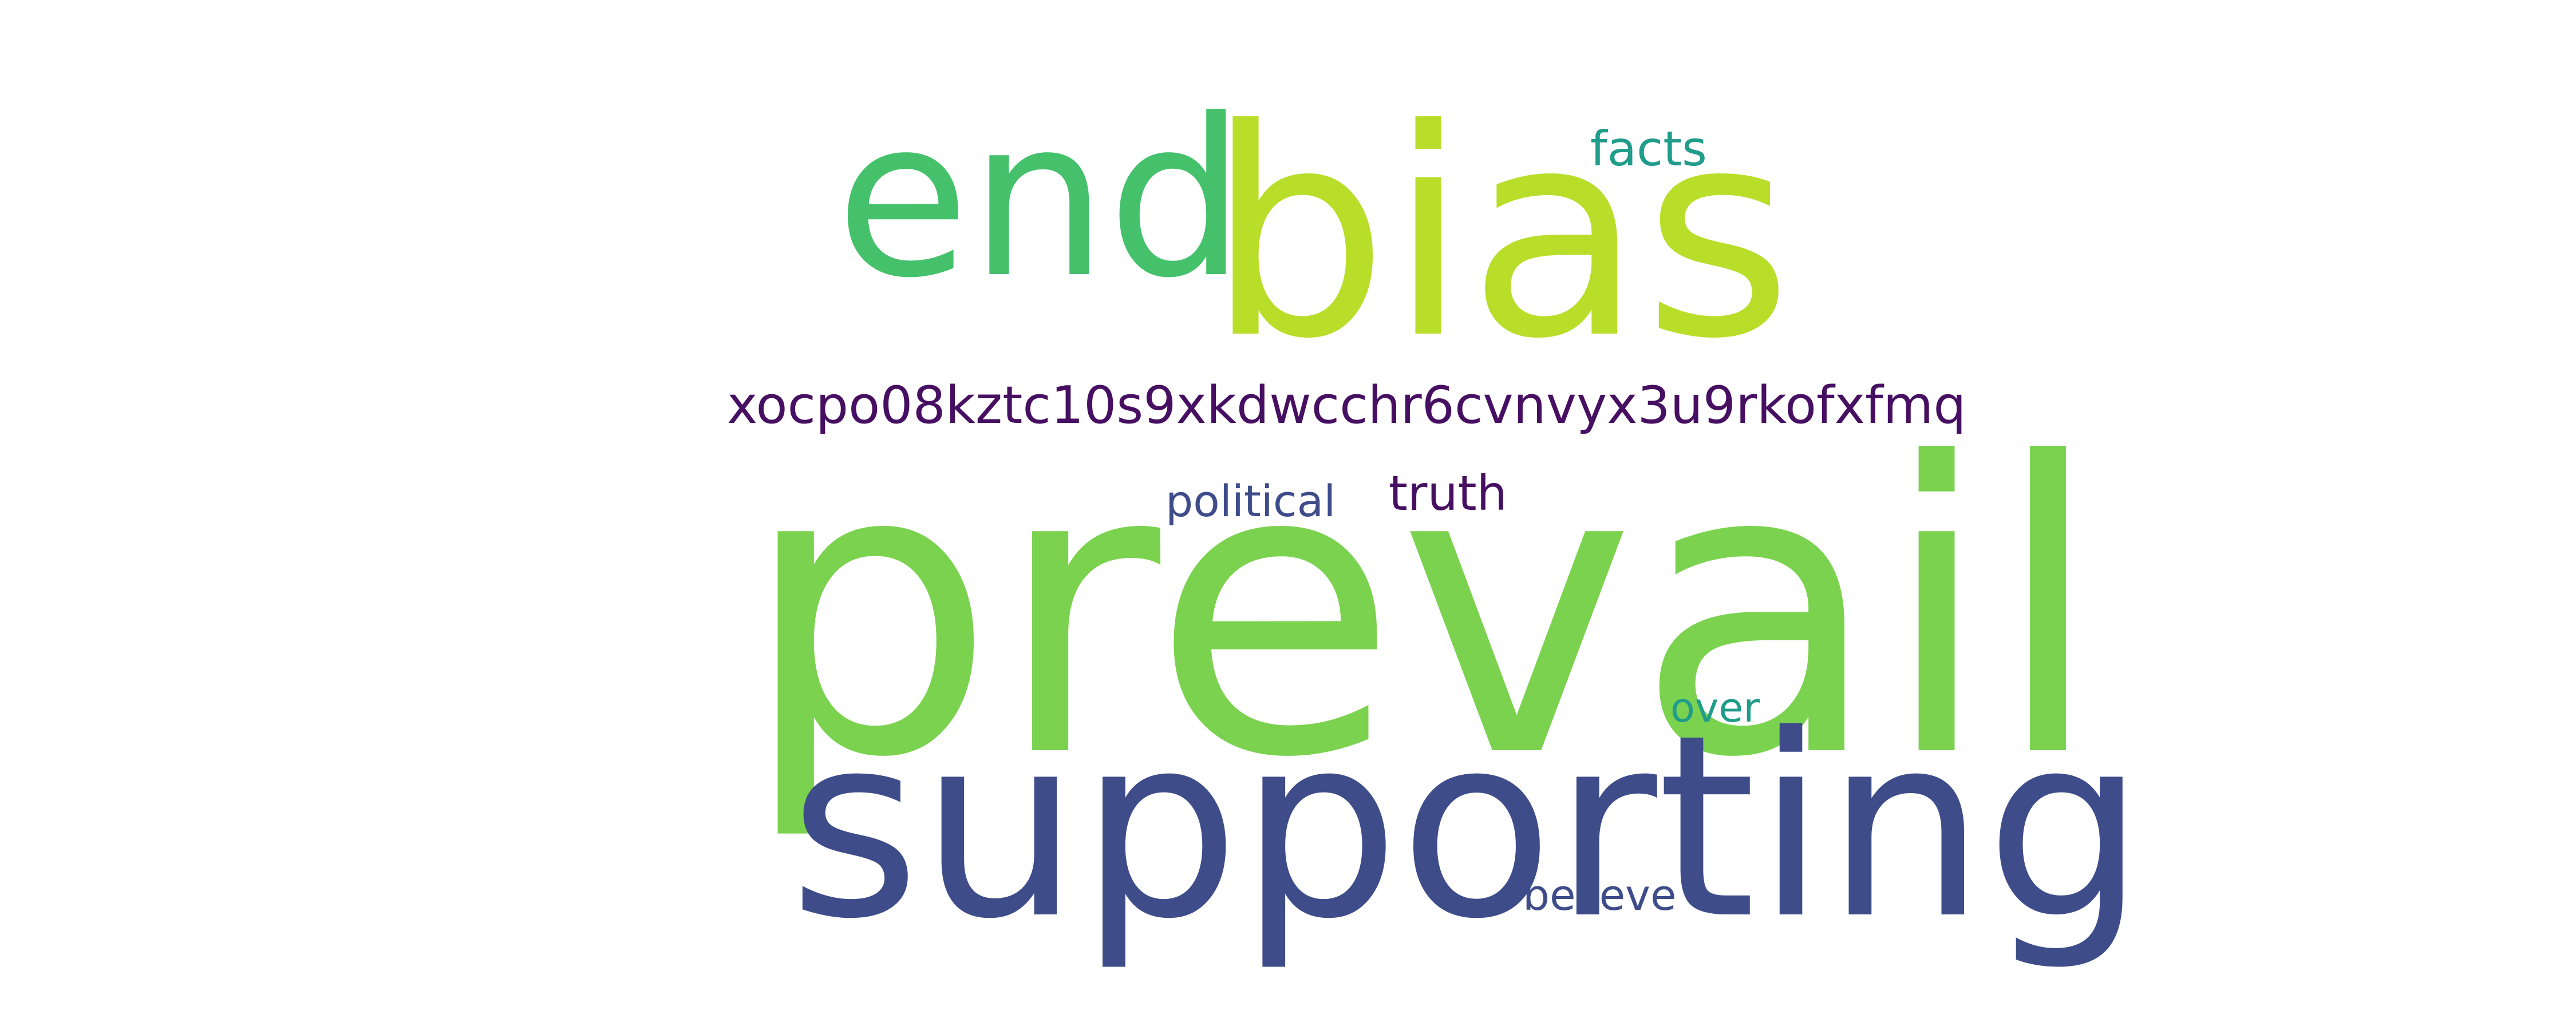 The image size is (2576, 1030). I want to click on word-believe: believe, so click(1600, 895).